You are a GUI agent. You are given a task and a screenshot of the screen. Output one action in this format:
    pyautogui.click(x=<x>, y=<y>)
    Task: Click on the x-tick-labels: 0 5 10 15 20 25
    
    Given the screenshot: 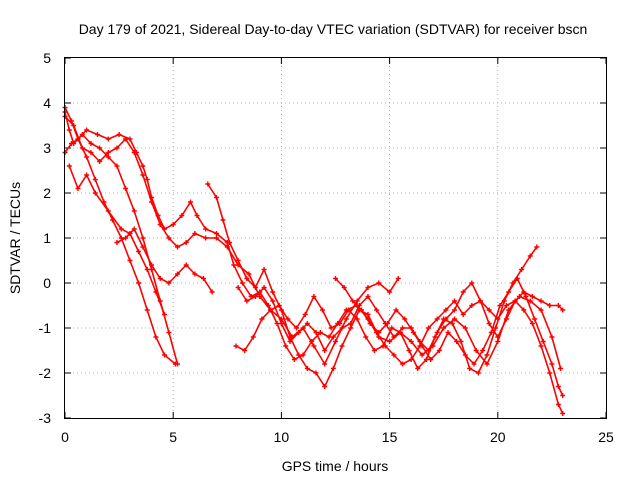 What is the action you would take?
    pyautogui.click(x=337, y=437)
    